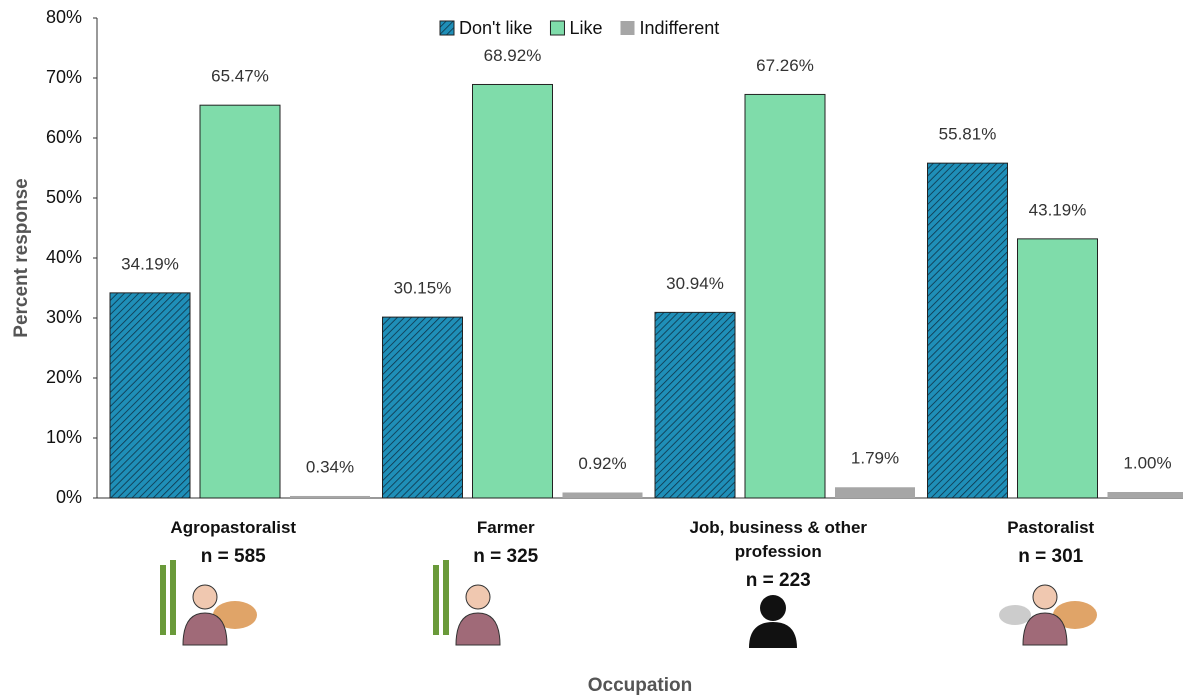 The image size is (1183, 698). I want to click on sample-size: n = 325, so click(506, 556).